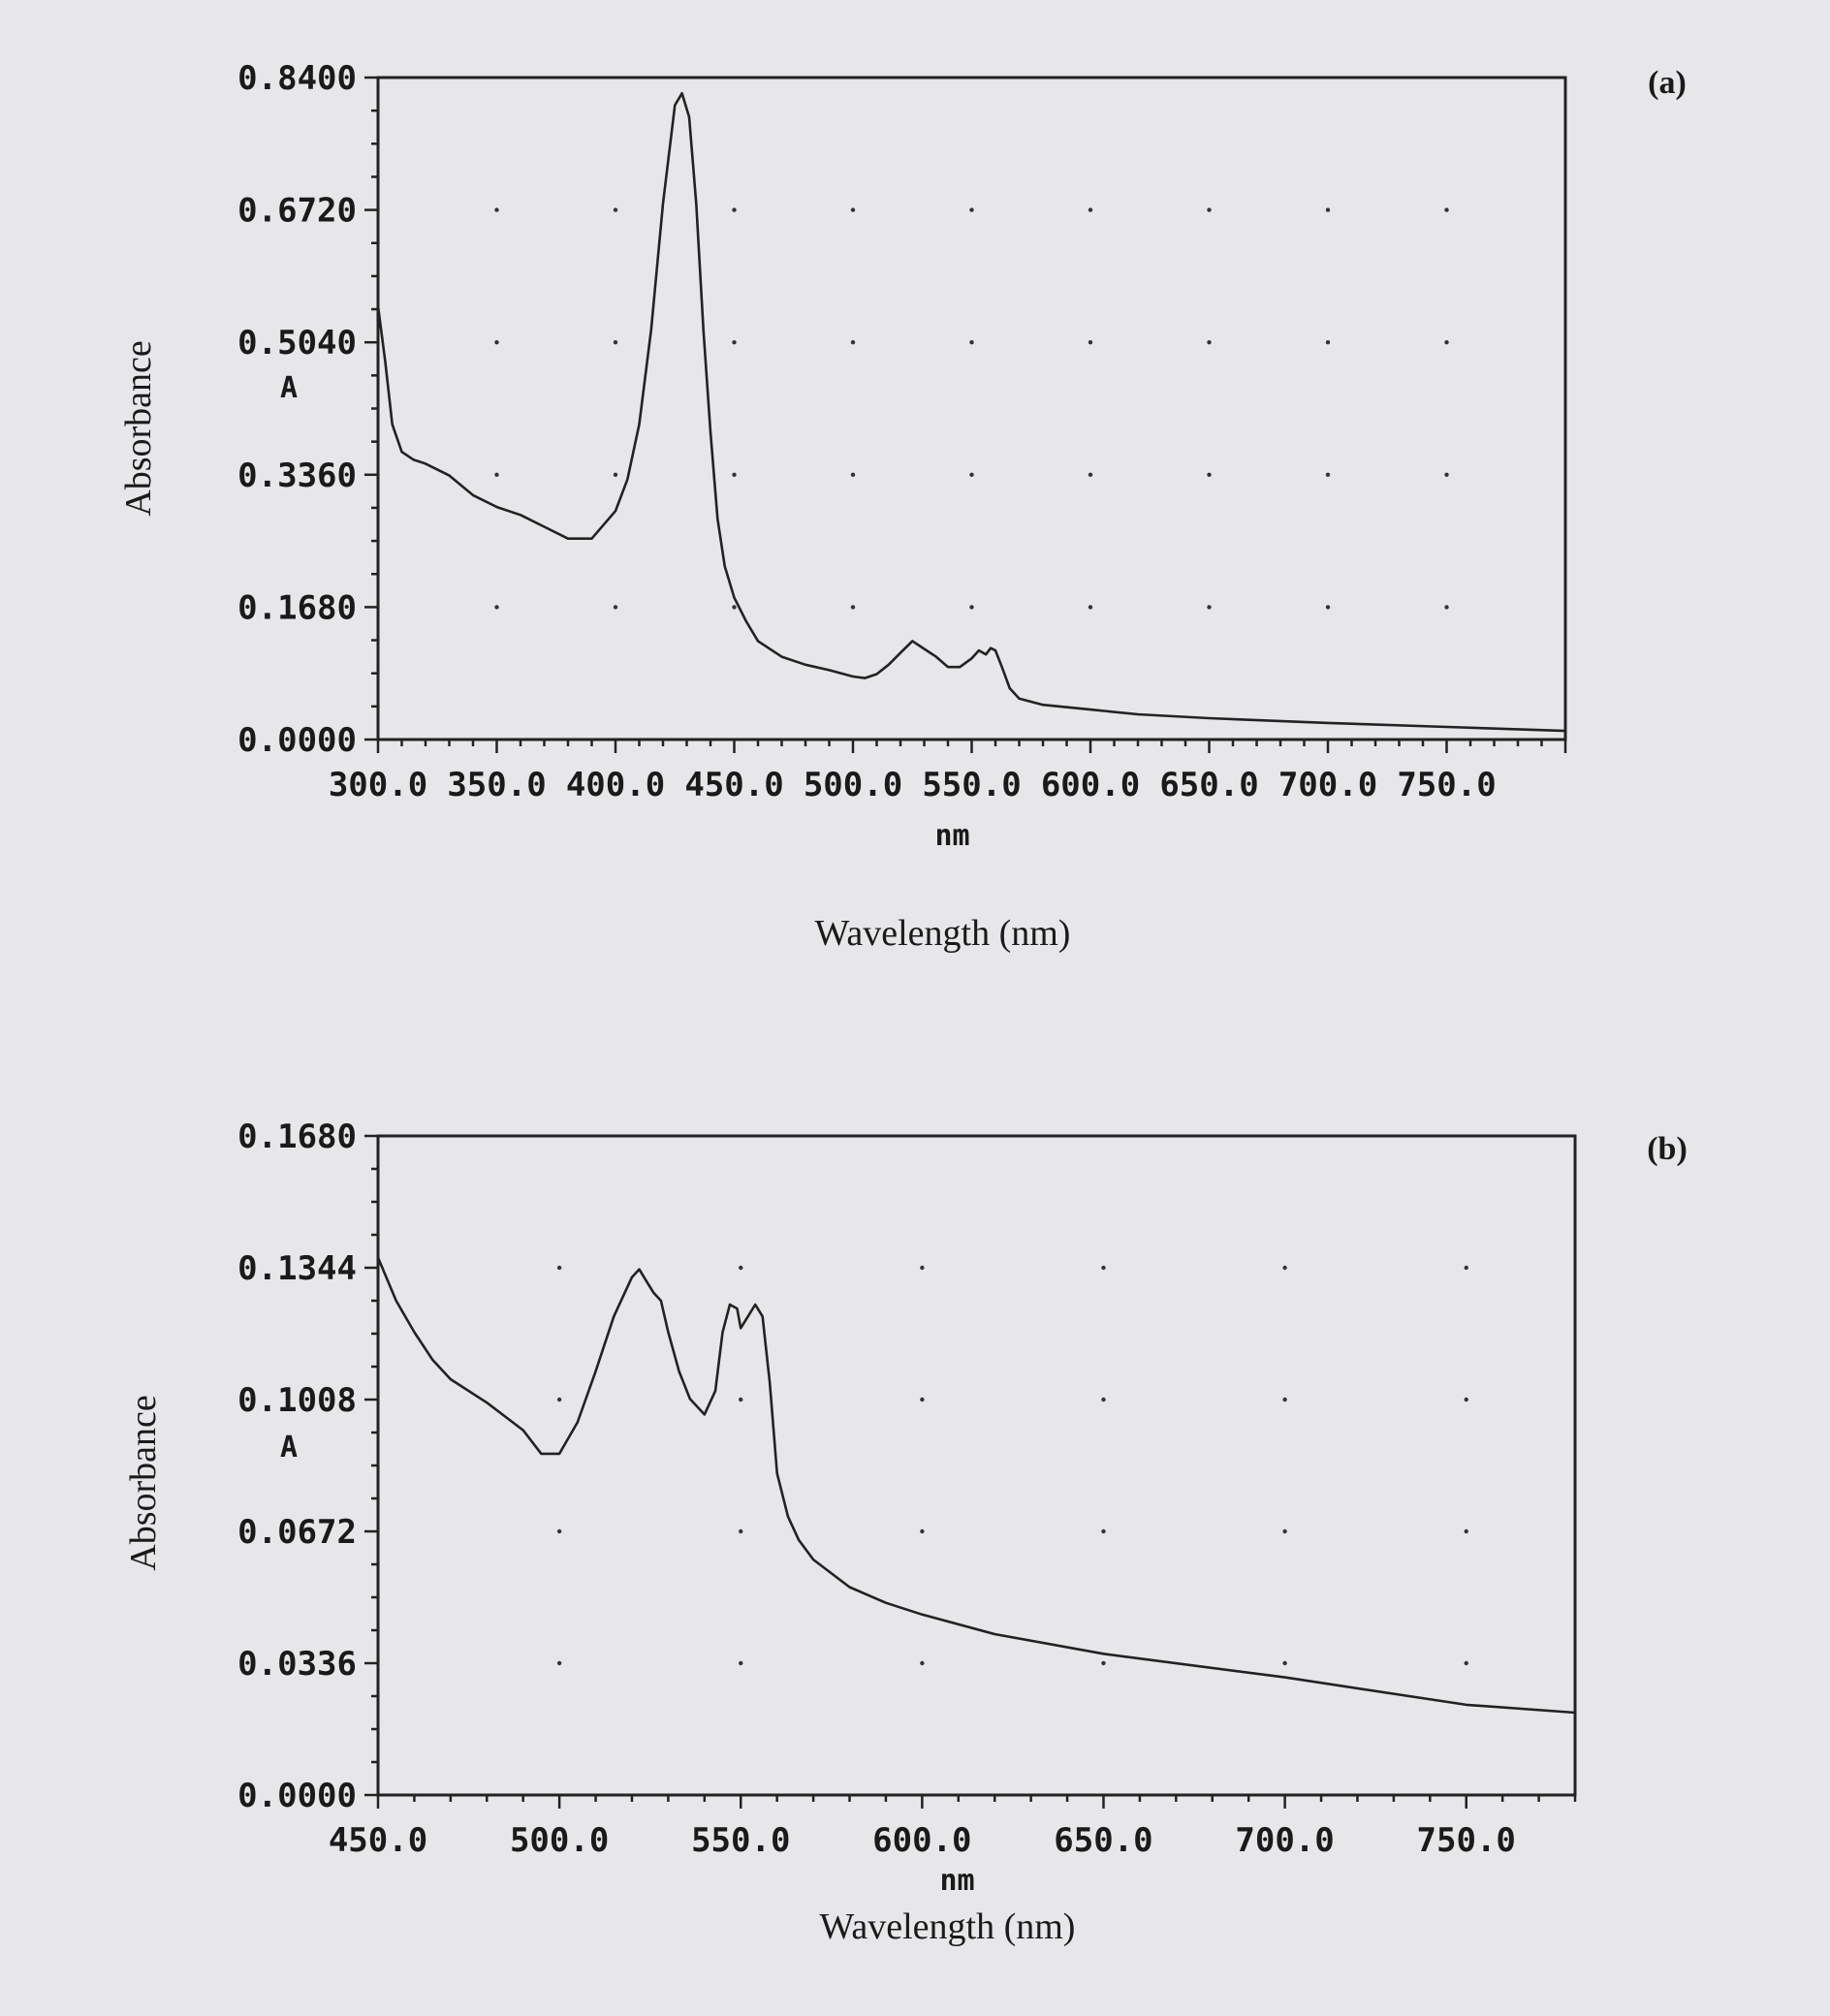 This screenshot has height=2016, width=1830. Describe the element at coordinates (378, 1841) in the screenshot. I see `x-tick-label: 450.0` at that location.